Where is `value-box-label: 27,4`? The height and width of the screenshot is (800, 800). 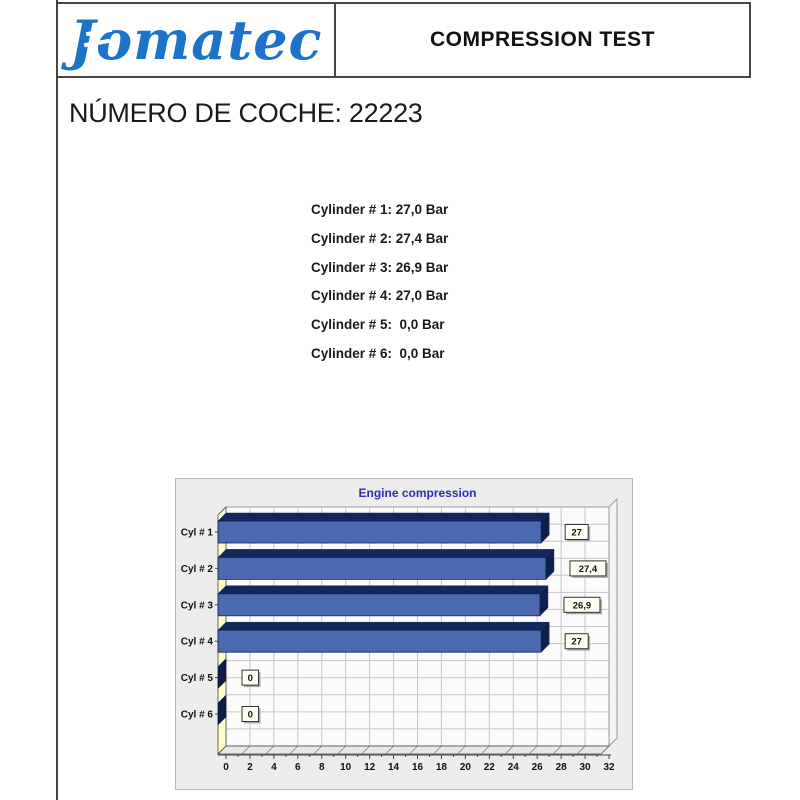
value-box-label: 27,4 is located at coordinates (588, 569).